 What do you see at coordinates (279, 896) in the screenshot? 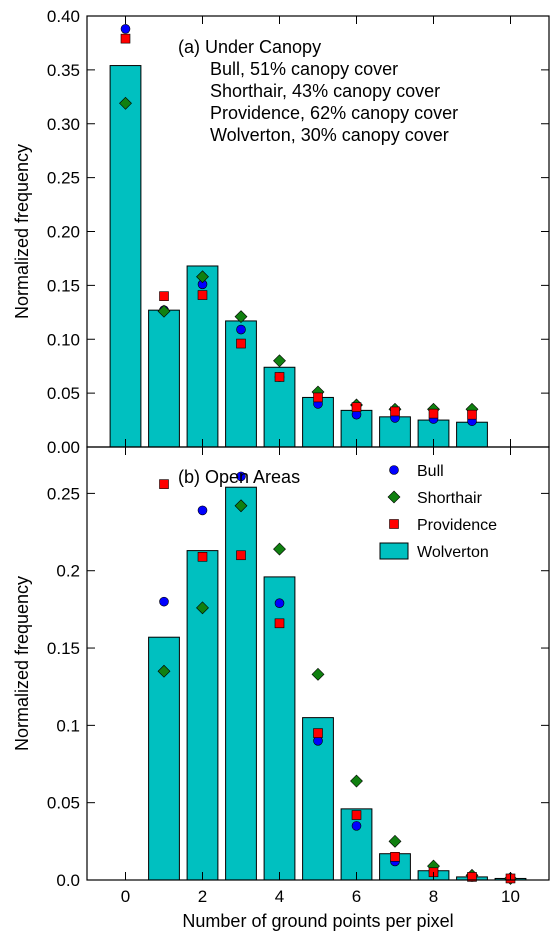
I see `x-tick-label: 4` at bounding box center [279, 896].